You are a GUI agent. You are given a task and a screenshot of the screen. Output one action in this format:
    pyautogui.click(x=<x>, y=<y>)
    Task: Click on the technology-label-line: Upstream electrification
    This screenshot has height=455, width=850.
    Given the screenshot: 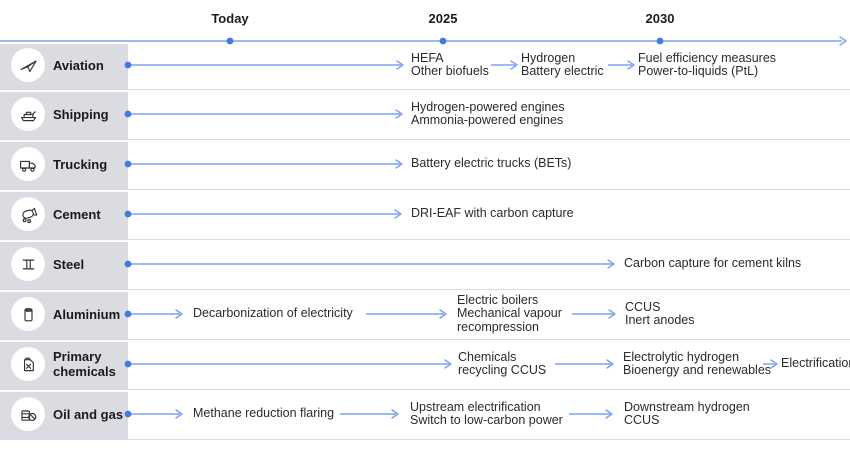 What is the action you would take?
    pyautogui.click(x=475, y=406)
    